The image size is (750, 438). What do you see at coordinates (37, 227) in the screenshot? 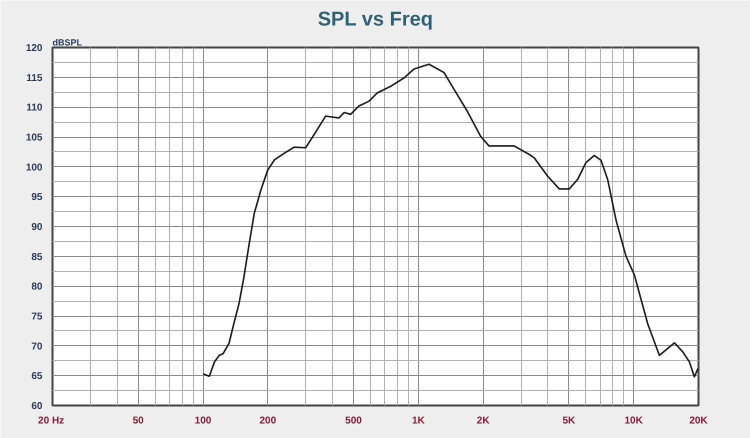
I see `y-tick-label: 90` at bounding box center [37, 227].